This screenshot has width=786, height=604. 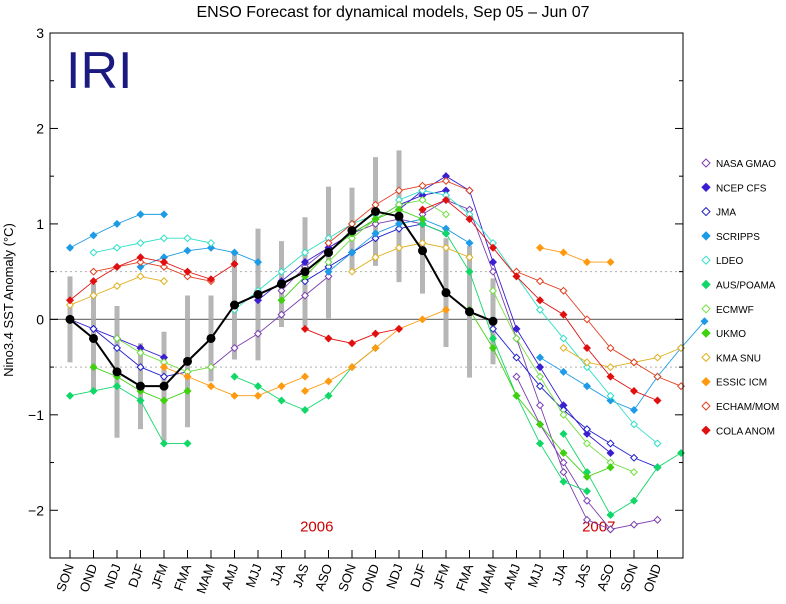 I want to click on x-tick-label: JJA, so click(x=560, y=575).